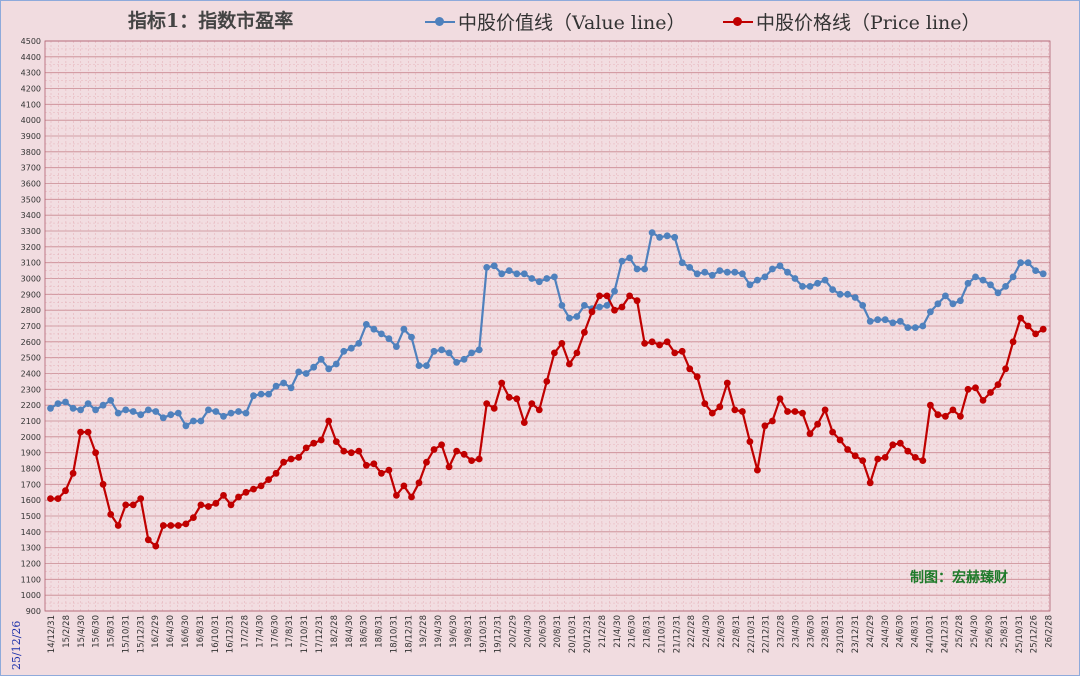 The image size is (1080, 676). What do you see at coordinates (31, 89) in the screenshot?
I see `y-tick-label: 4200` at bounding box center [31, 89].